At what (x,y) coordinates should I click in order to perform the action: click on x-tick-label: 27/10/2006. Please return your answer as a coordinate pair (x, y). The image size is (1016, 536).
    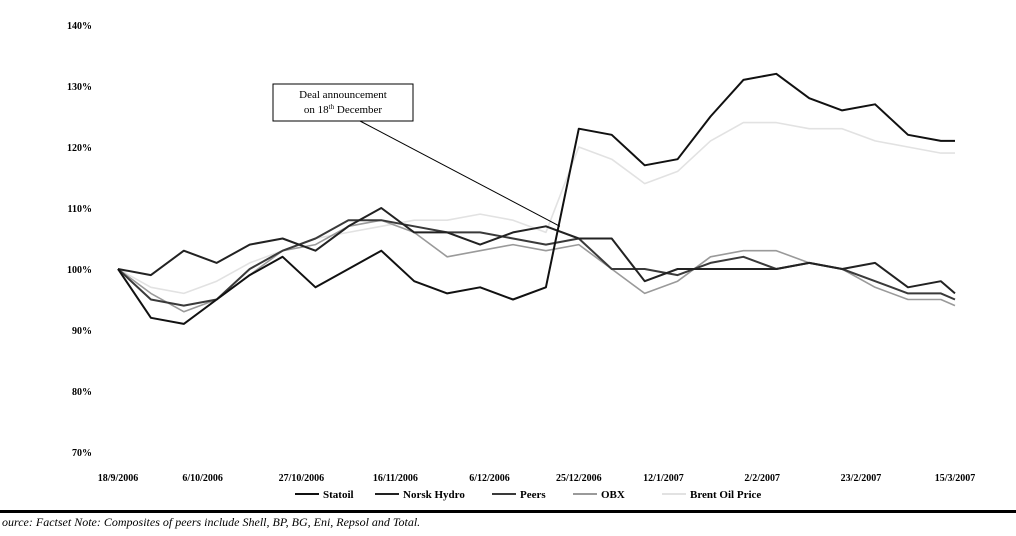
    Looking at the image, I should click on (302, 478).